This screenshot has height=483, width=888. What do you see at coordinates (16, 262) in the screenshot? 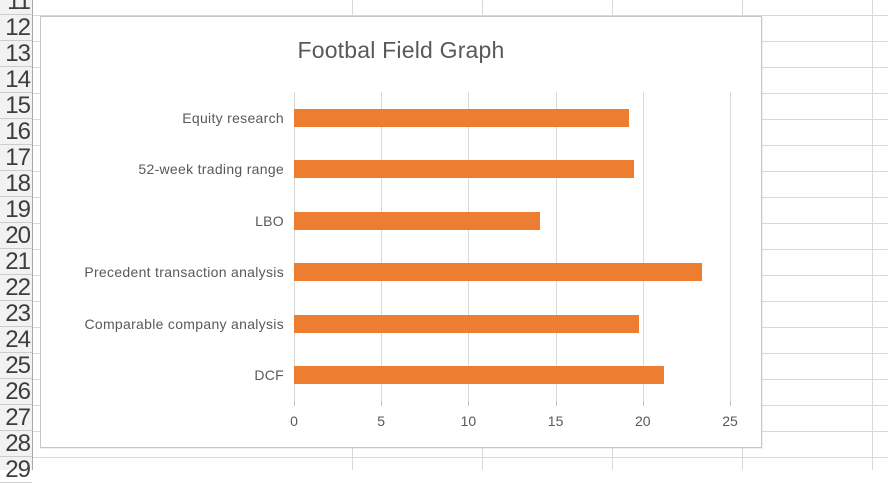
I see `row-header-21: 21` at bounding box center [16, 262].